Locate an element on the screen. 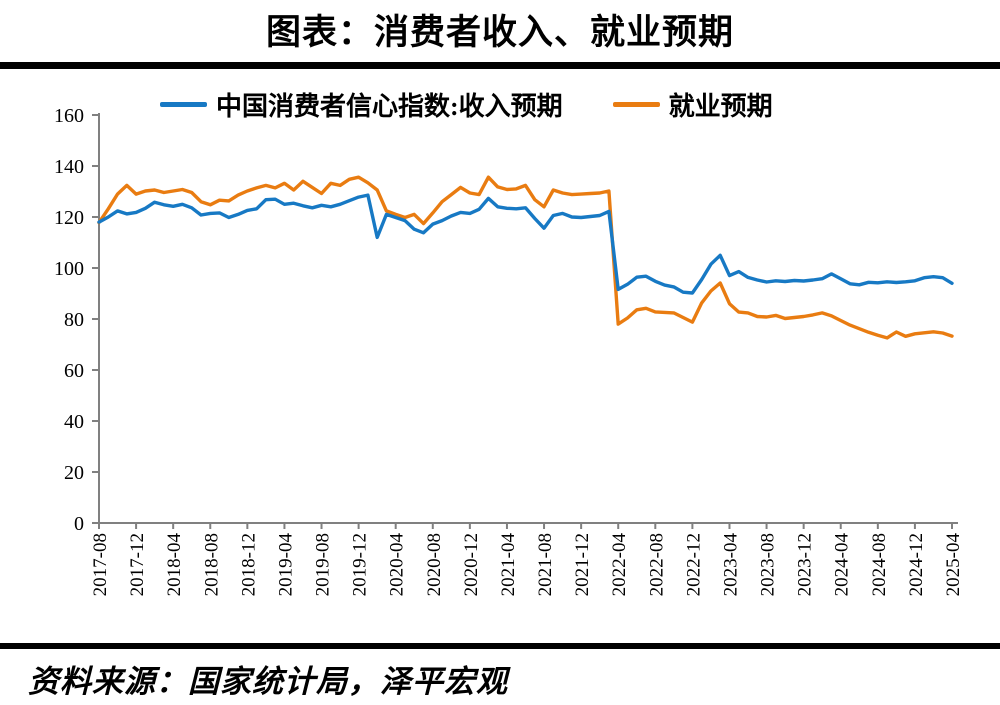 This screenshot has width=1000, height=705. y-axis-tick-label: 60 is located at coordinates (74, 371).